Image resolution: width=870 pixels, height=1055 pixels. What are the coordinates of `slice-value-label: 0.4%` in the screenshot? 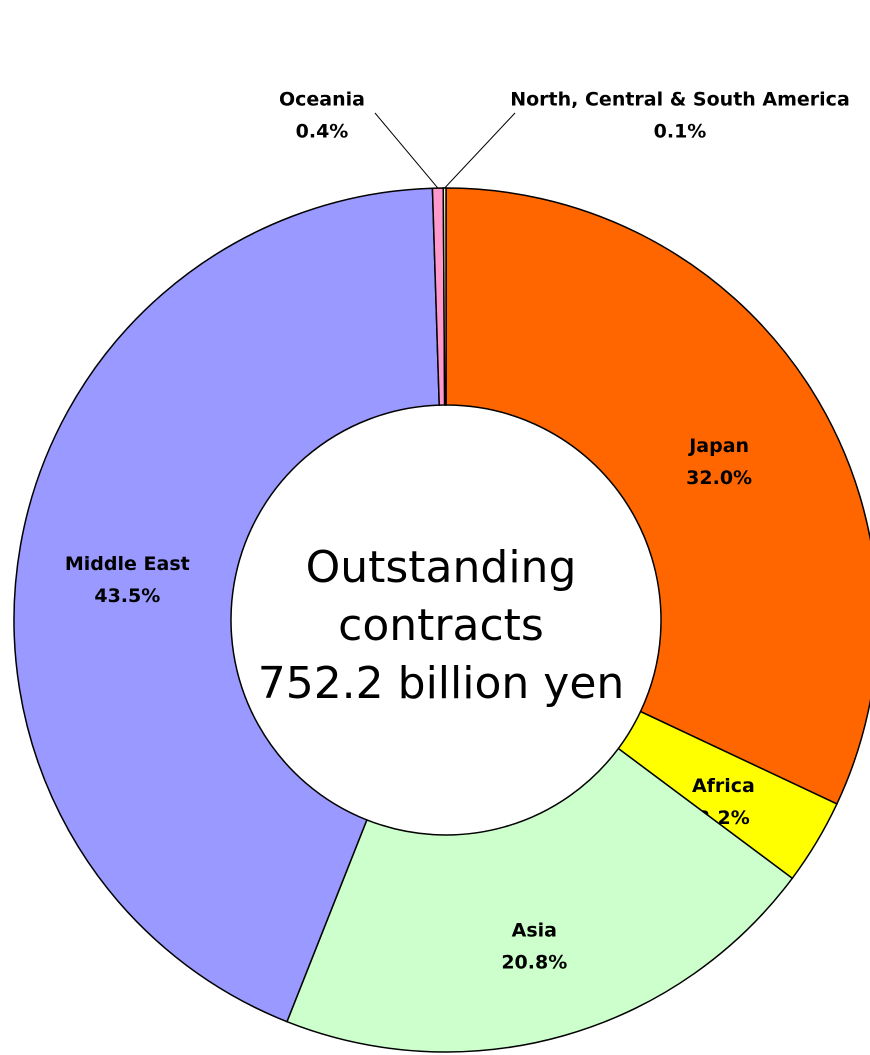 It's located at (322, 132).